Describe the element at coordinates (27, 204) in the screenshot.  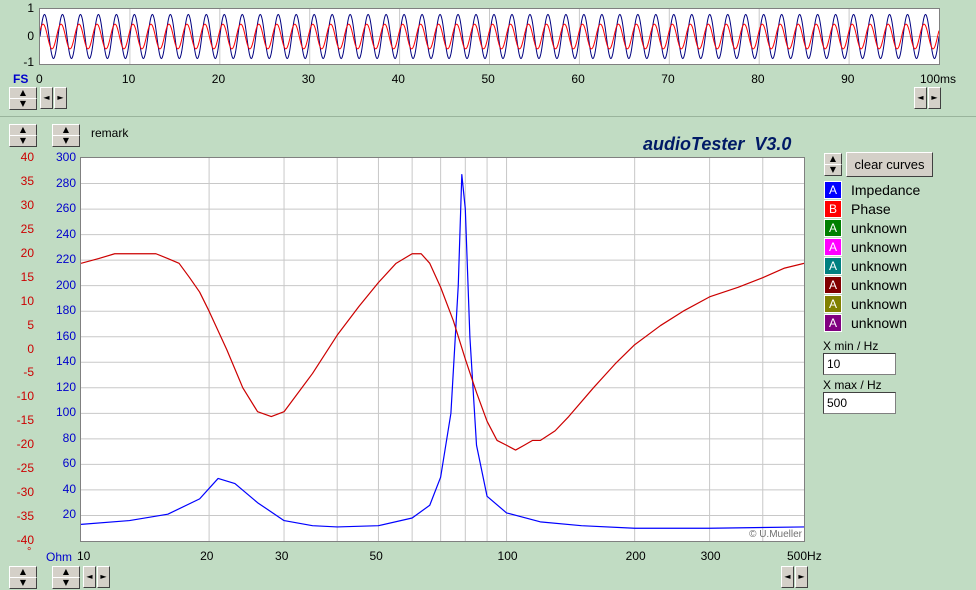
I see `phase-tick: 30` at that location.